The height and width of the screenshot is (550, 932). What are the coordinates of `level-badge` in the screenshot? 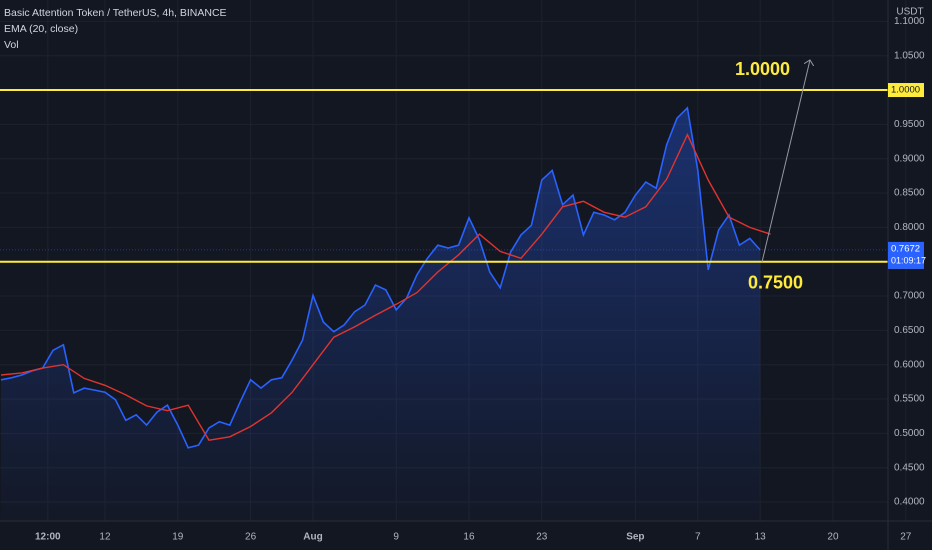 It's located at (906, 90).